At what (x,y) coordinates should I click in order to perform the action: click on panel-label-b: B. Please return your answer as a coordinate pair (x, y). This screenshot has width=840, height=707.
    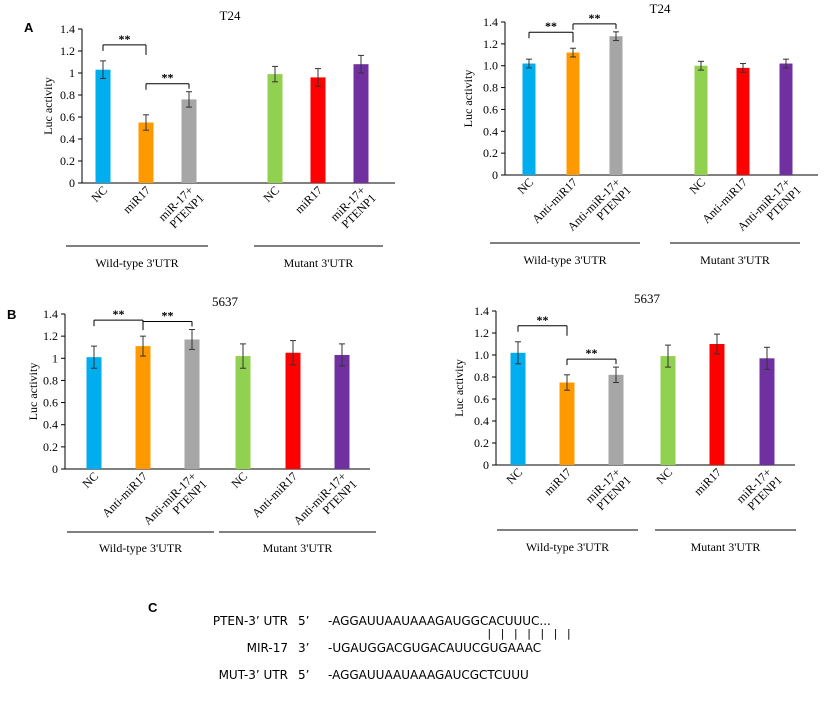
    Looking at the image, I should click on (12, 314).